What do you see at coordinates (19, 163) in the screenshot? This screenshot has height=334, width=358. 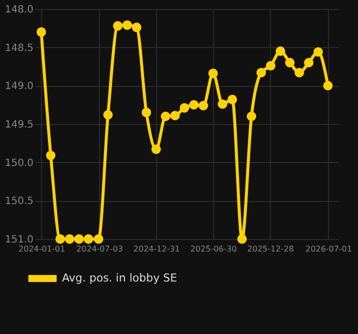 I see `y-tick-label: 150.0` at bounding box center [19, 163].